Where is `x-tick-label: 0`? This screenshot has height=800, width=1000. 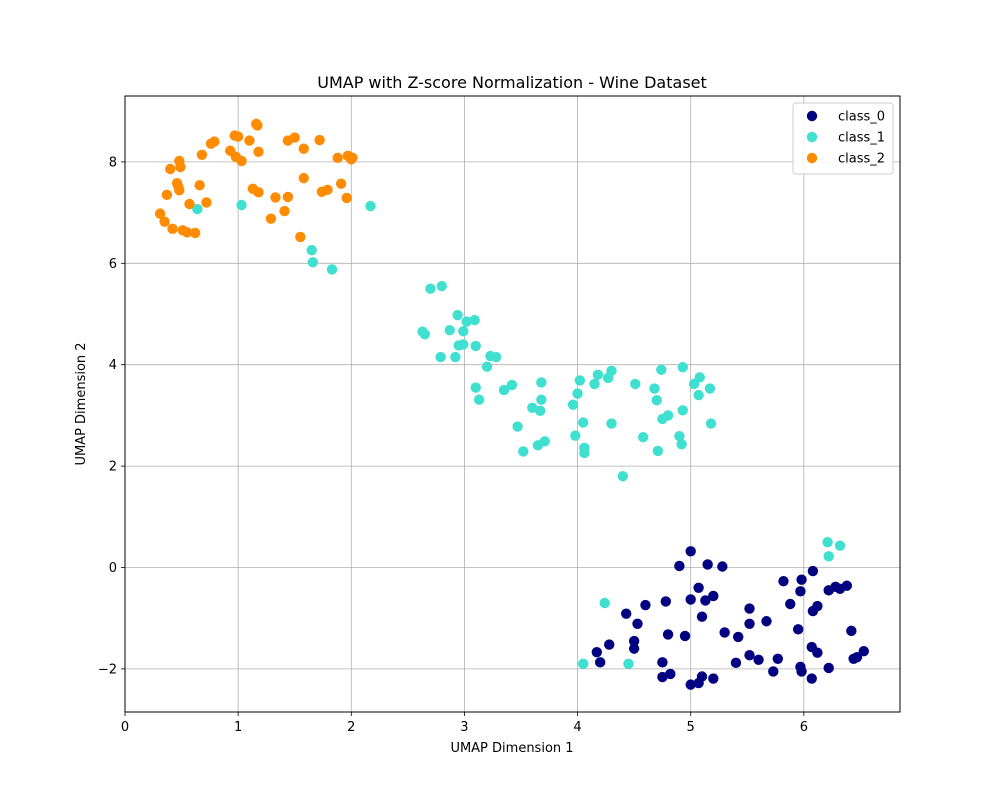 x-tick-label: 0 is located at coordinates (125, 727).